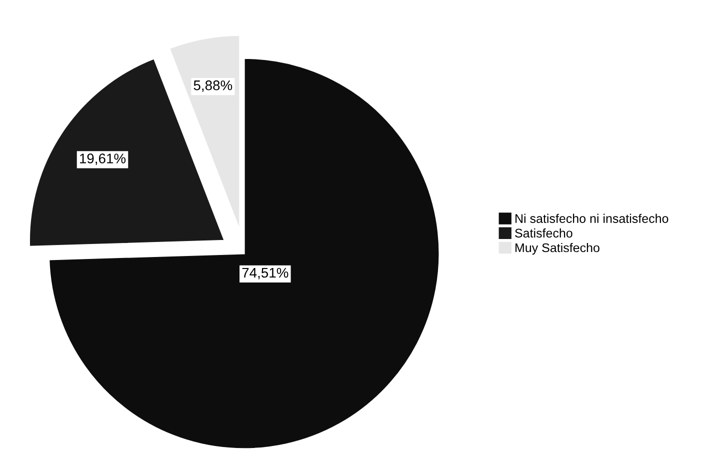 The width and height of the screenshot is (718, 468). Describe the element at coordinates (543, 233) in the screenshot. I see `legend-label: Satisfecho` at that location.